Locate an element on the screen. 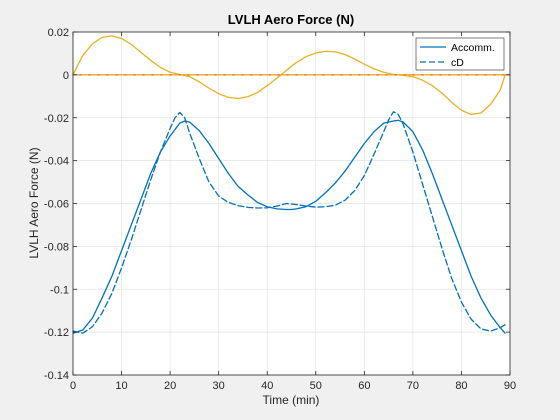 The height and width of the screenshot is (420, 560). y-tick-label: -0.08 is located at coordinates (56, 247).